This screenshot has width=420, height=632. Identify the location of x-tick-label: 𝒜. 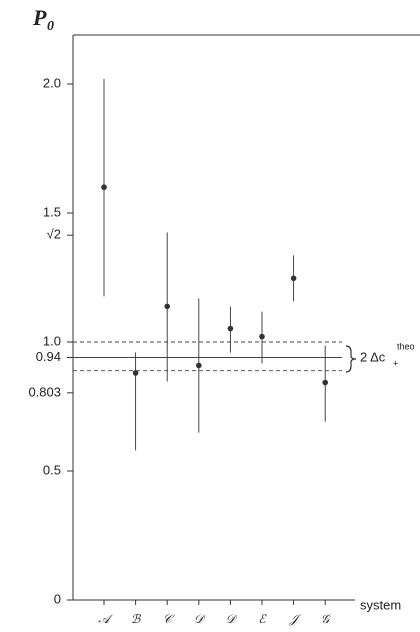
(105, 619).